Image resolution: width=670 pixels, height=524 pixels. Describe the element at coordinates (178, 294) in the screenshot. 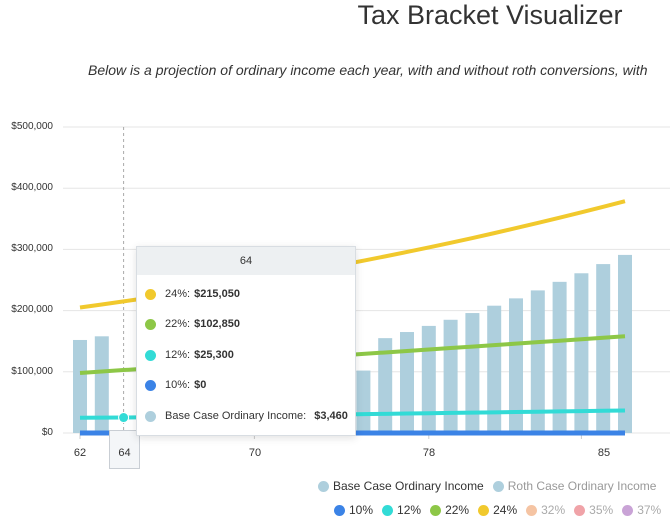

I see `tooltip-row-label: 24%:` at that location.